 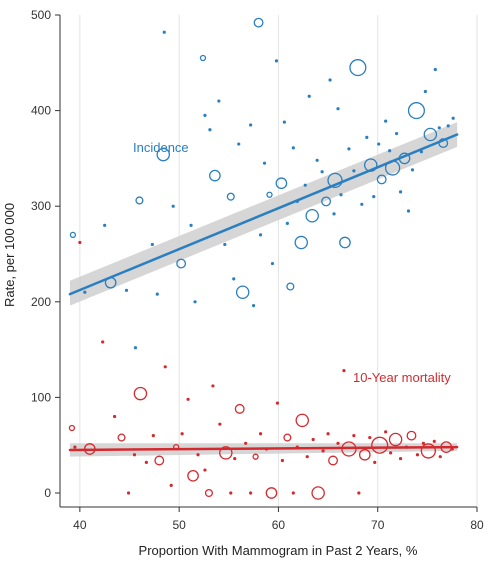 I want to click on x-ticks: 40 50 60 70 80, so click(x=278, y=519).